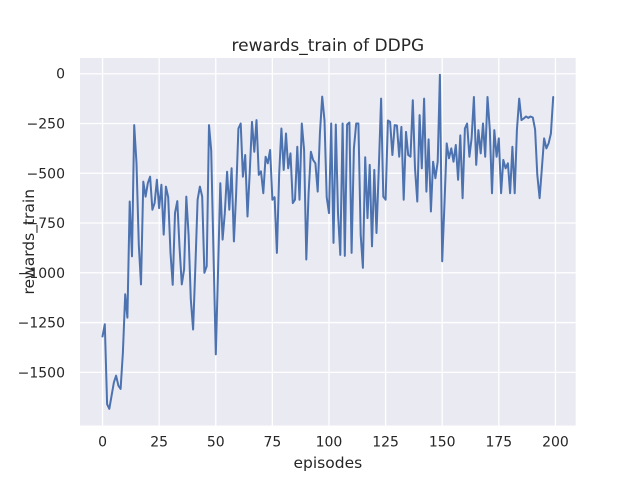  Describe the element at coordinates (102, 443) in the screenshot. I see `x-tick-label: 0` at that location.